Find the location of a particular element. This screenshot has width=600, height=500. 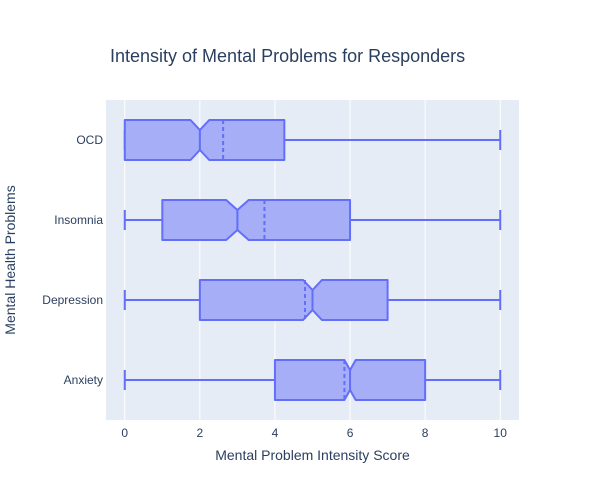

x-tick-label: 8 is located at coordinates (425, 433).